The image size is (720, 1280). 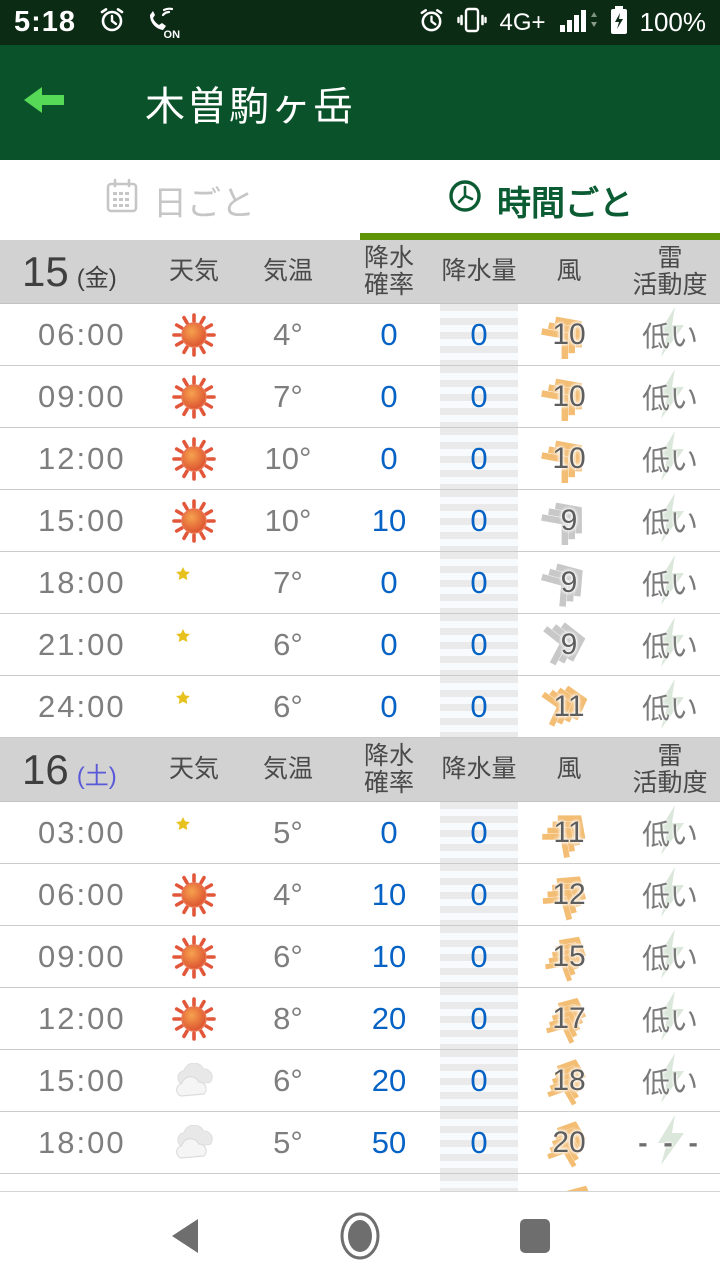 I want to click on wind-cell: 9, so click(x=569, y=582).